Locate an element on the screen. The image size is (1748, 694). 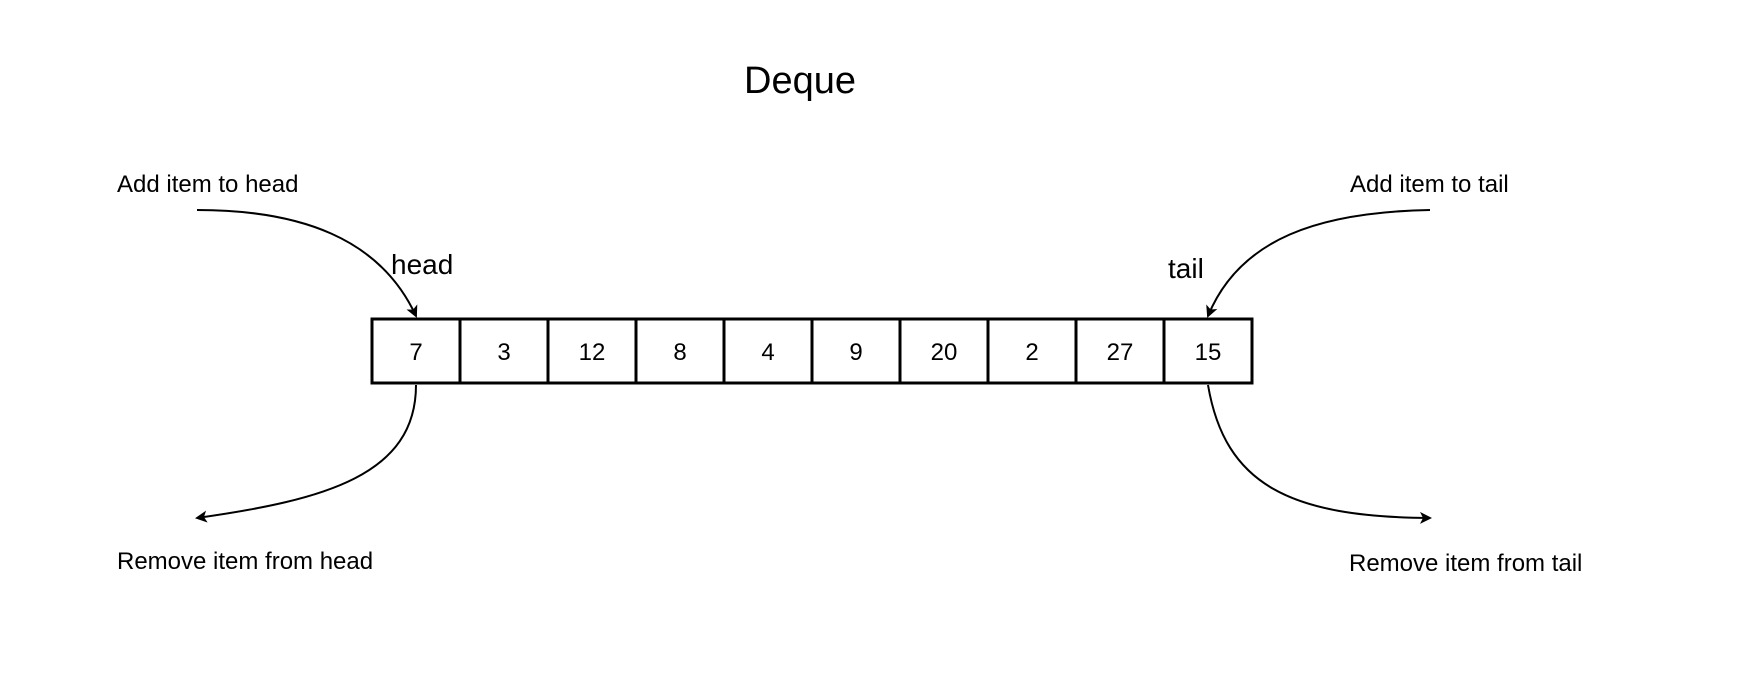
deque-cell-value: 27 is located at coordinates (1120, 352).